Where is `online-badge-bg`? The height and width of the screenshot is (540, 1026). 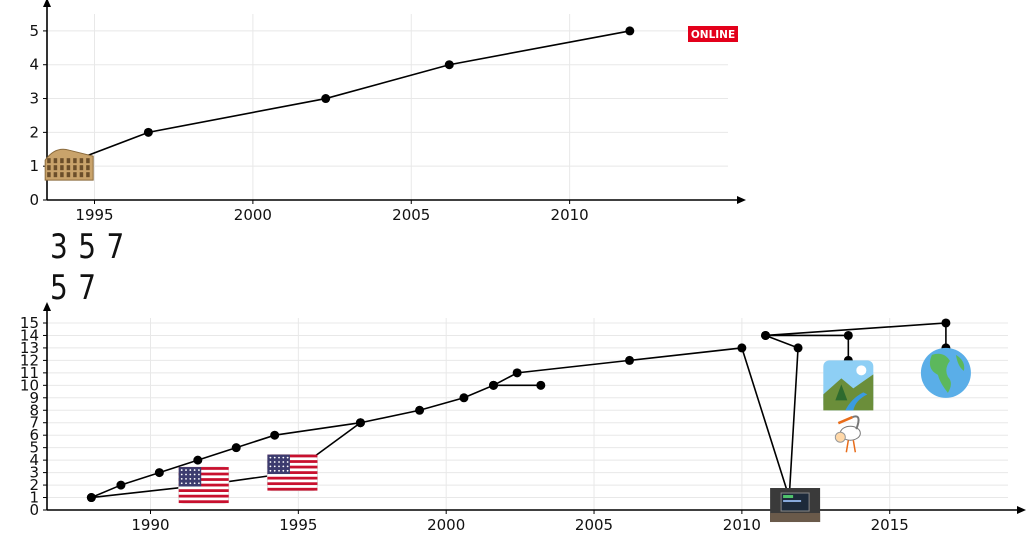 online-badge-bg is located at coordinates (713, 34).